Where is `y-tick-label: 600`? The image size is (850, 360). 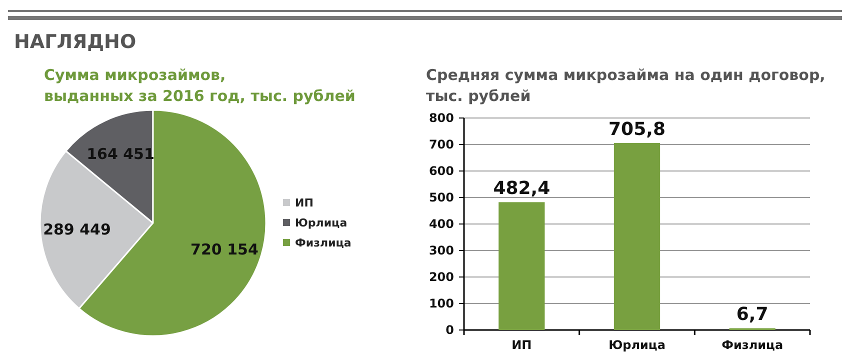
y-tick-label: 600 is located at coordinates (441, 171).